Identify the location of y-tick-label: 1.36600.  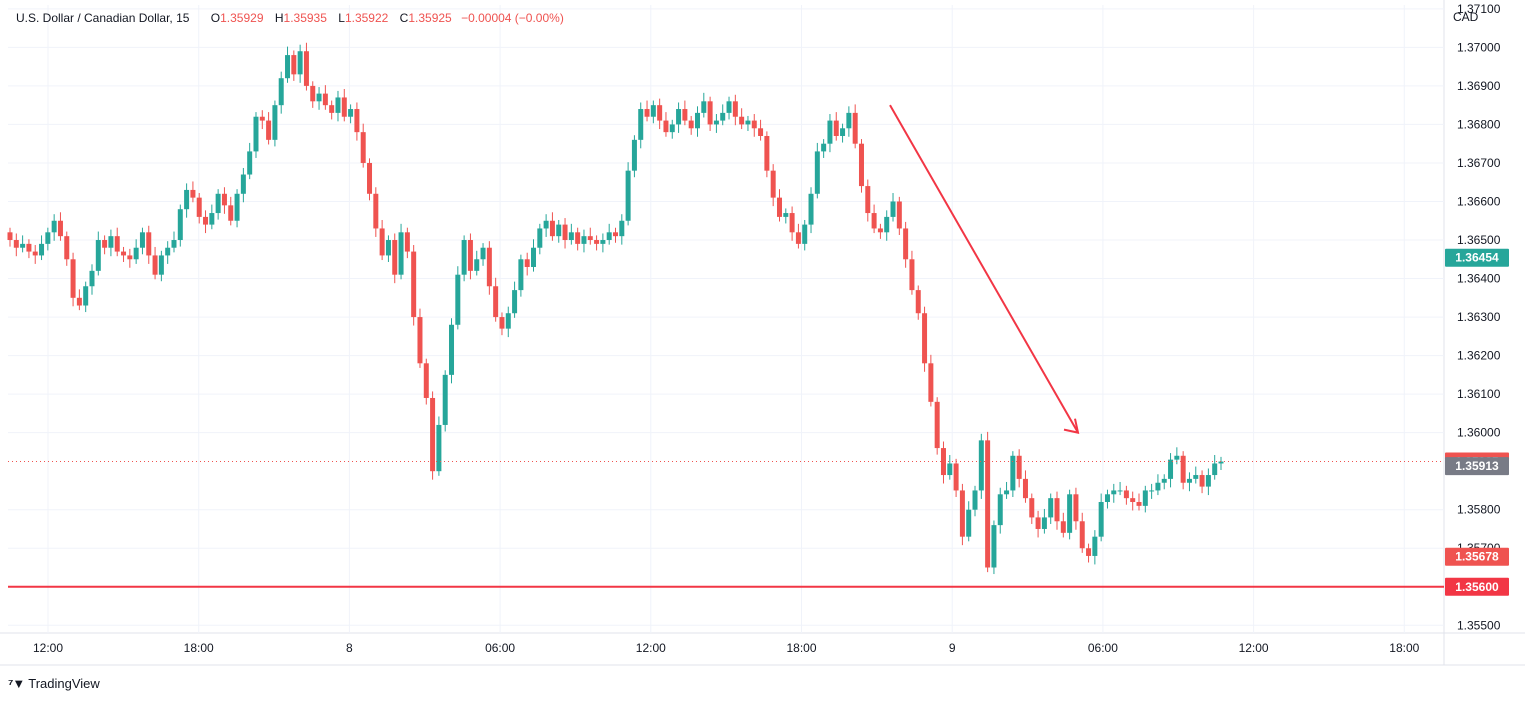
(1479, 201).